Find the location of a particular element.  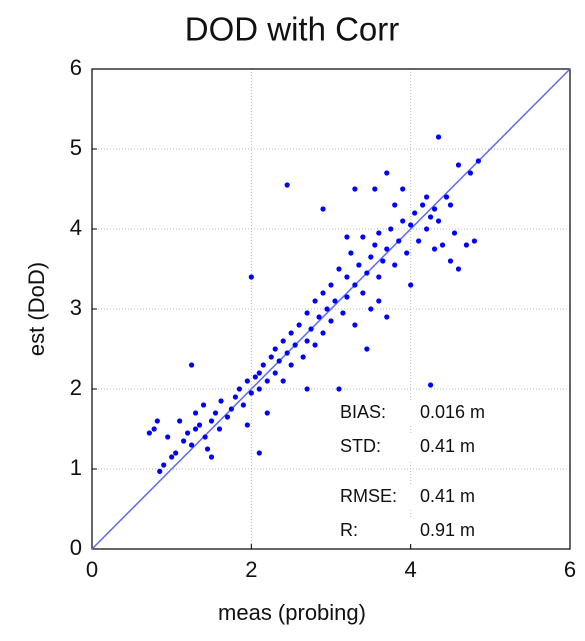

x-tick-label: 6 is located at coordinates (570, 569).